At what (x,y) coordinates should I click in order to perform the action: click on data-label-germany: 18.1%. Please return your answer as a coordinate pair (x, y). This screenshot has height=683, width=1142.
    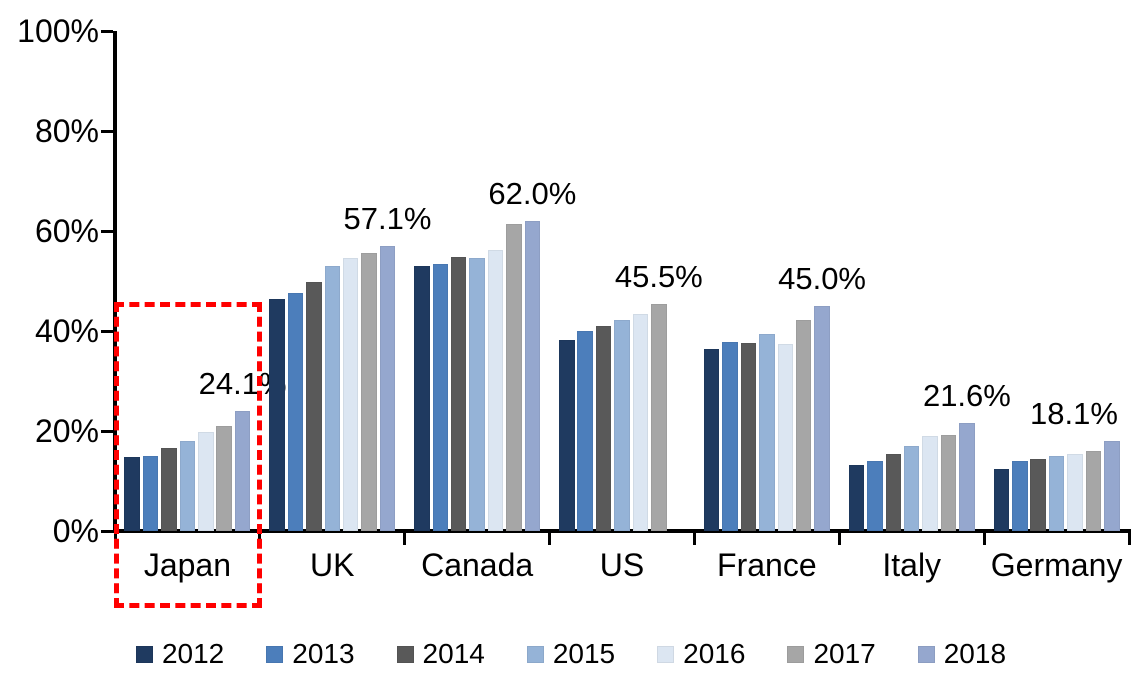
    Looking at the image, I should click on (1074, 413).